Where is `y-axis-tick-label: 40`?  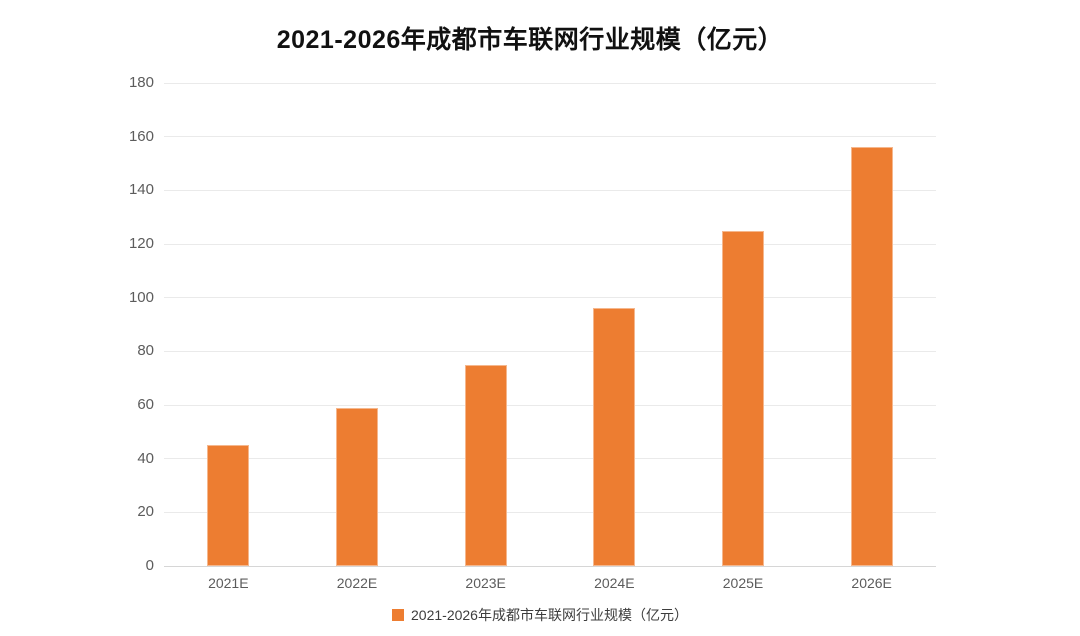 y-axis-tick-label: 40 is located at coordinates (145, 458).